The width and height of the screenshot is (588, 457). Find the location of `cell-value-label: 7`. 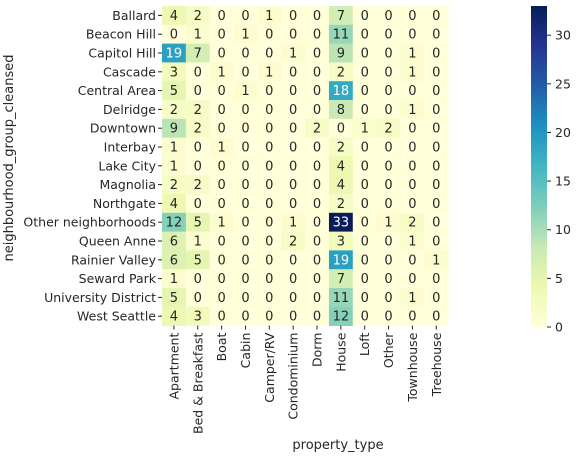

cell-value-label: 7 is located at coordinates (341, 16).